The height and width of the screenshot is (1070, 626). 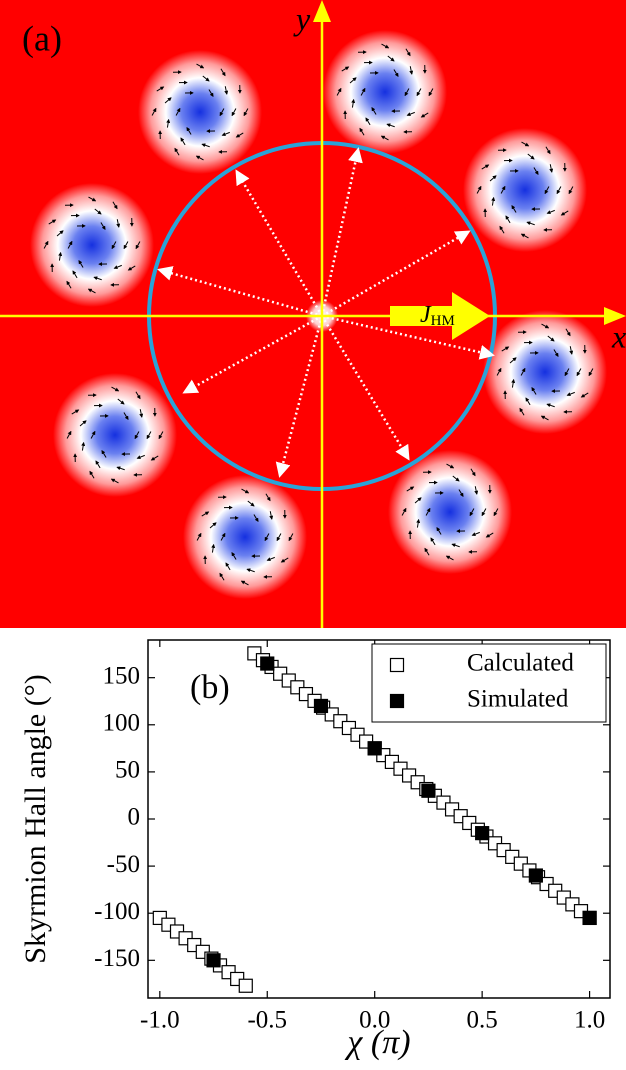 I want to click on y-tick-label: 0, so click(x=134, y=817).